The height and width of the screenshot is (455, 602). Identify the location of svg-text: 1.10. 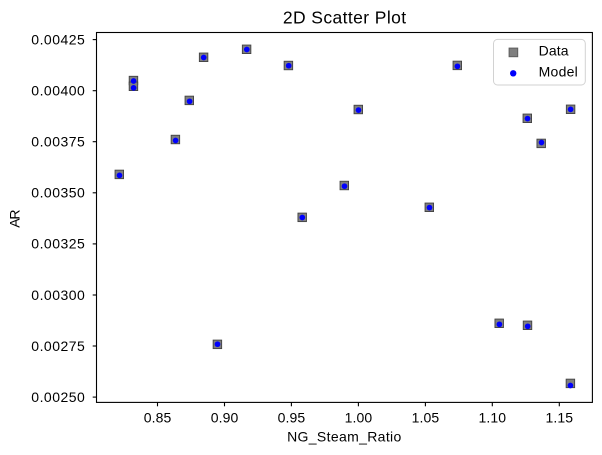
(493, 418).